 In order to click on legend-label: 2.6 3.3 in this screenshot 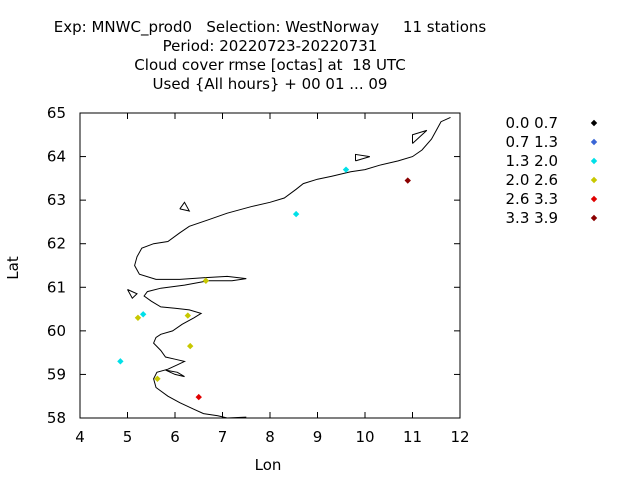, I will do `click(532, 199)`.